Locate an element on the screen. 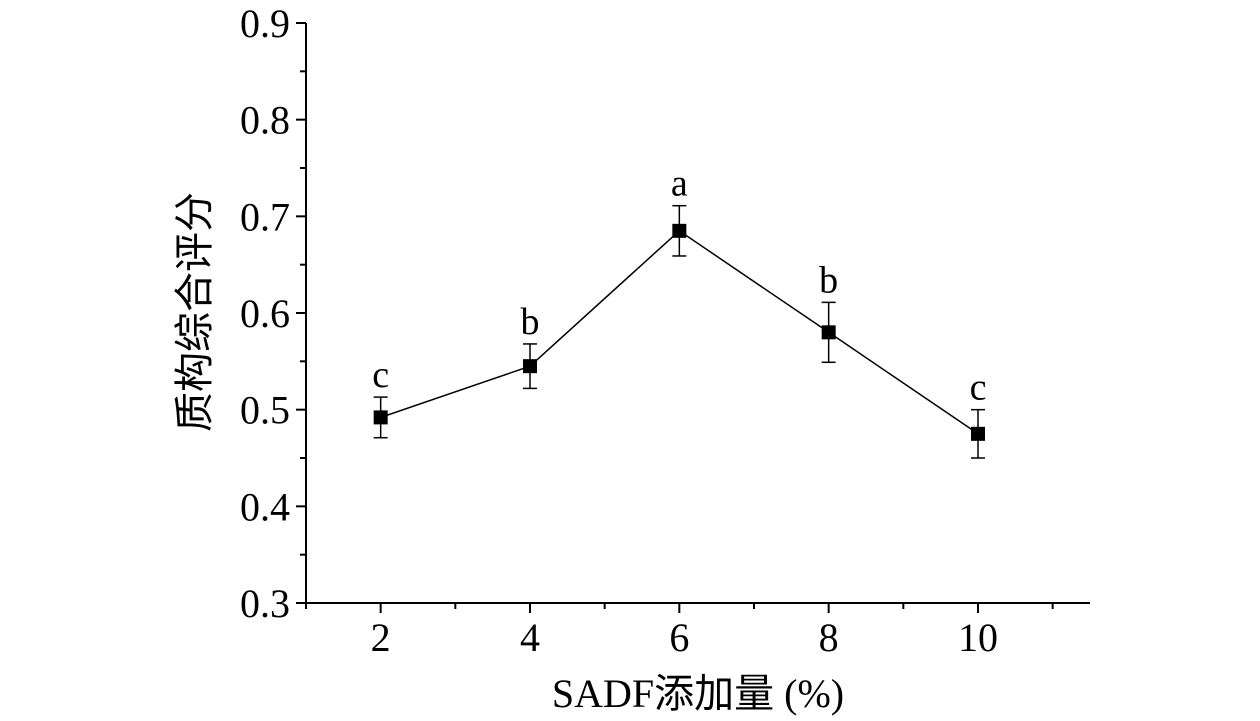 The width and height of the screenshot is (1260, 721). x-tick-label: 2 is located at coordinates (381, 637).